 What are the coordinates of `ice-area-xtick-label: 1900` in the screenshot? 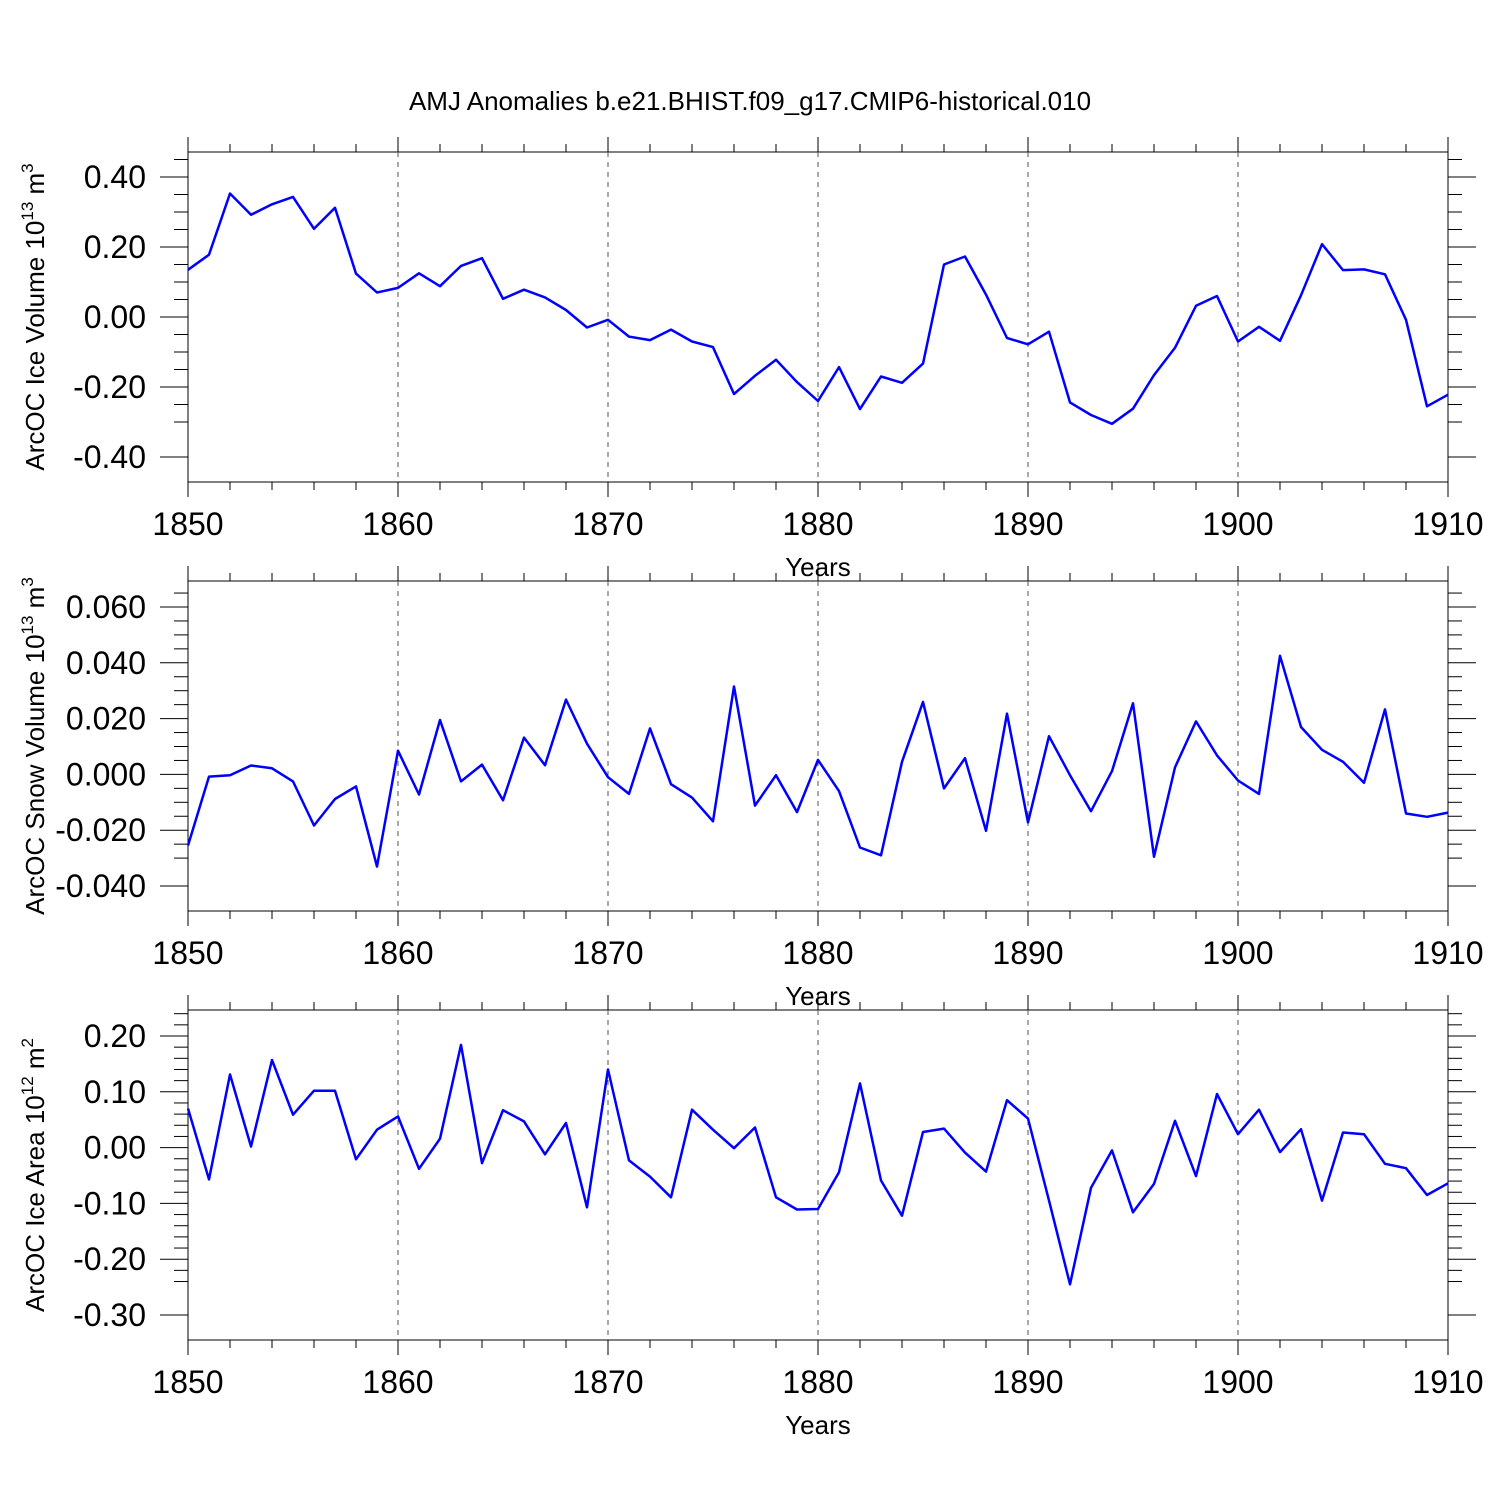 It's located at (1237, 1382).